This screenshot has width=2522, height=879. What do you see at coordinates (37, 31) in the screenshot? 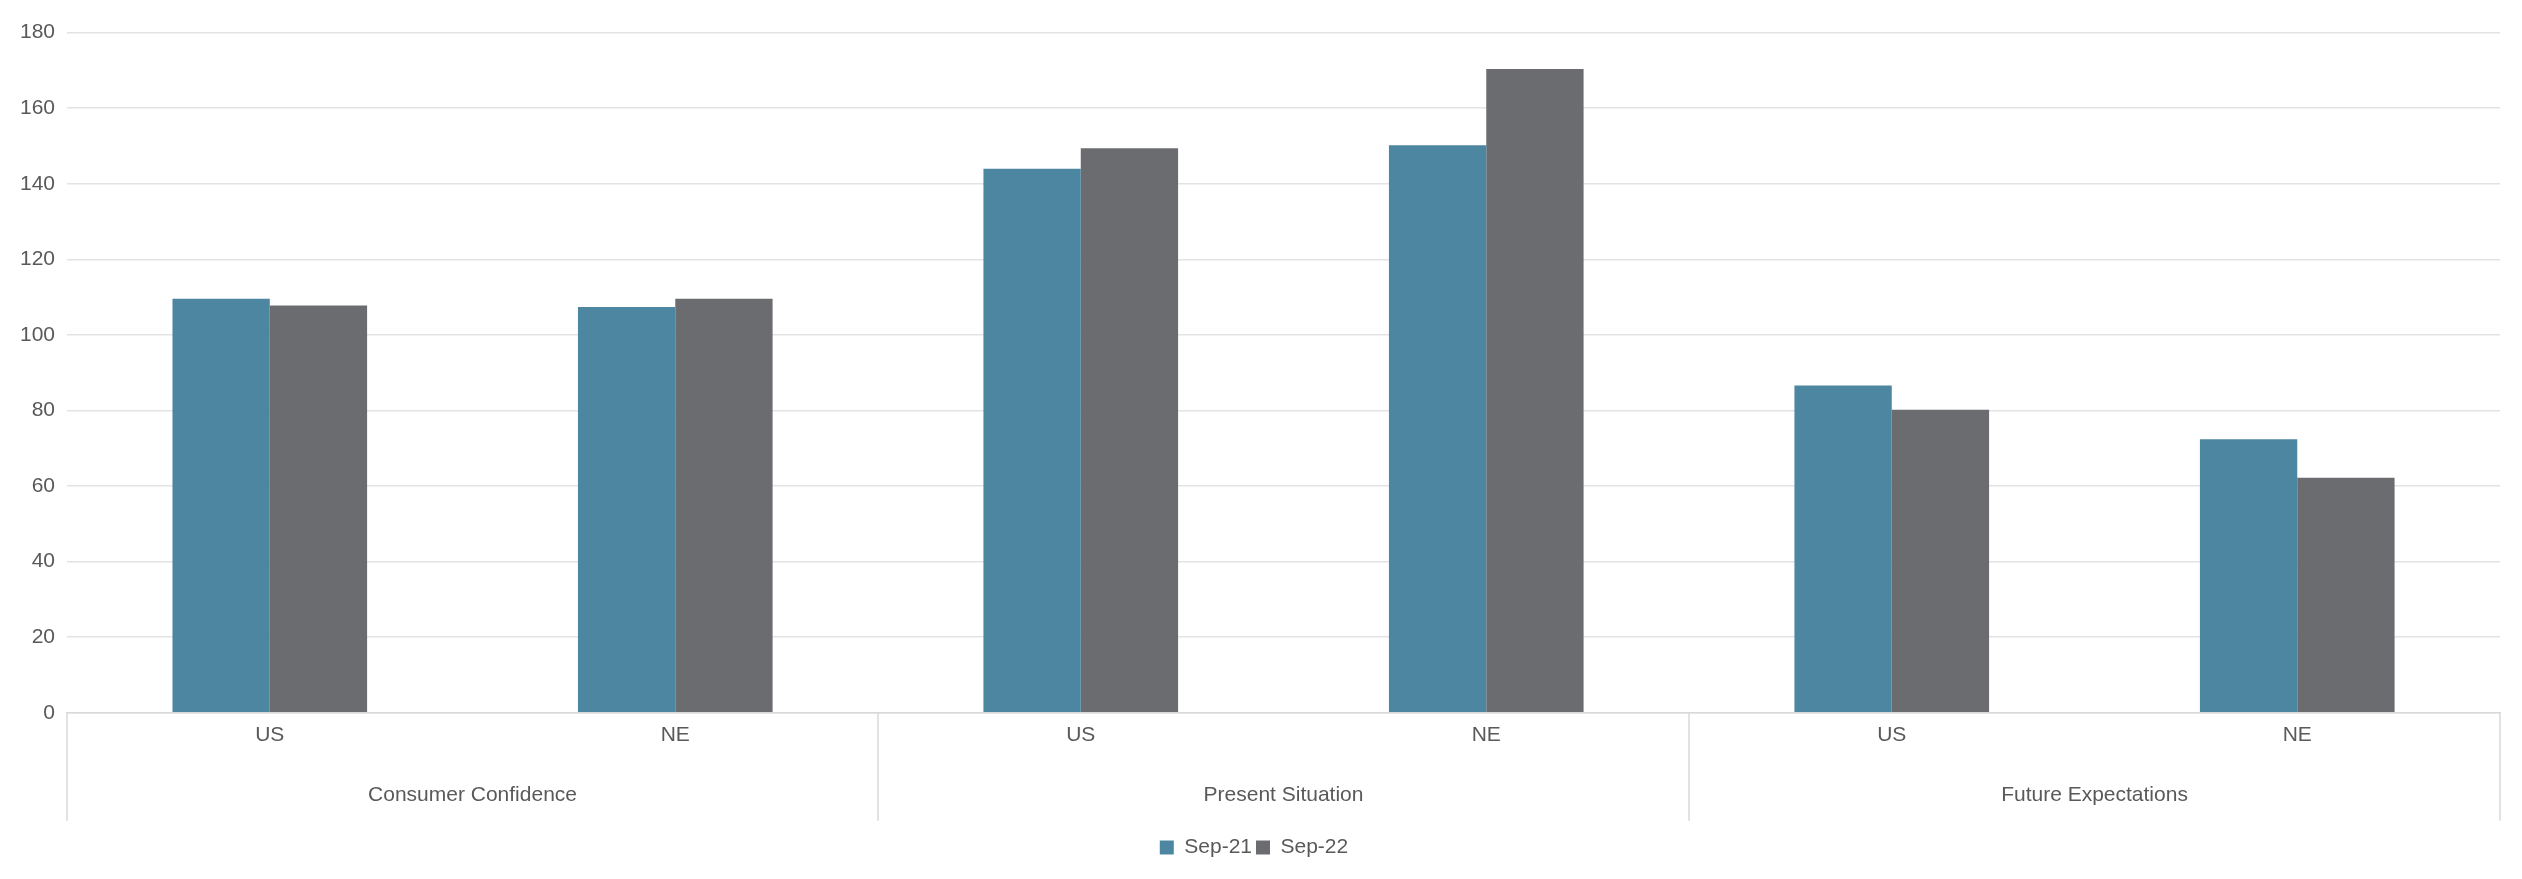
I see `y-tick-label: 180` at bounding box center [37, 31].